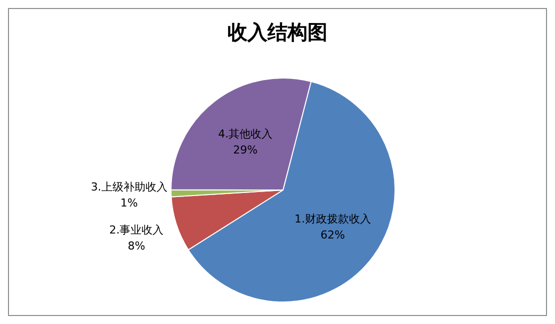  I want to click on slice-label: 4.其他收入, so click(245, 133).